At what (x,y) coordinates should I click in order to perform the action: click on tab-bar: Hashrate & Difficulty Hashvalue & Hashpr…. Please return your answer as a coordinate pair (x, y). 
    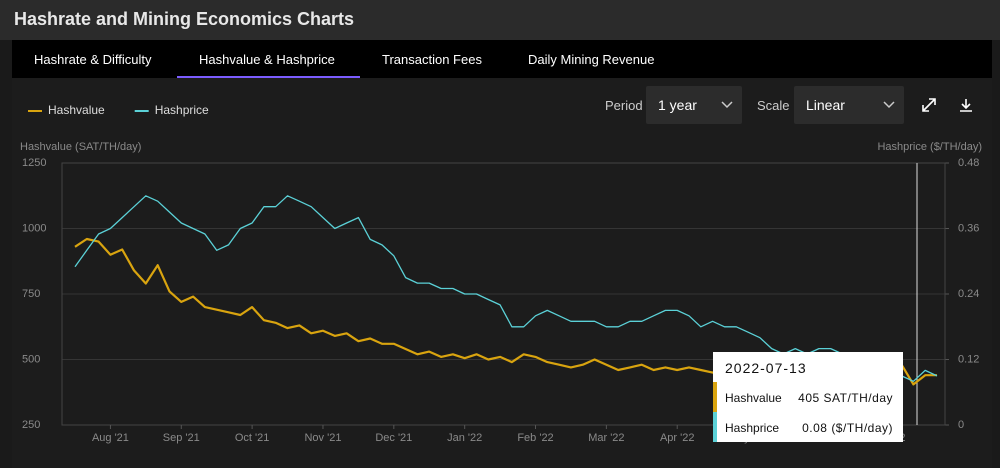
    Looking at the image, I should click on (502, 59).